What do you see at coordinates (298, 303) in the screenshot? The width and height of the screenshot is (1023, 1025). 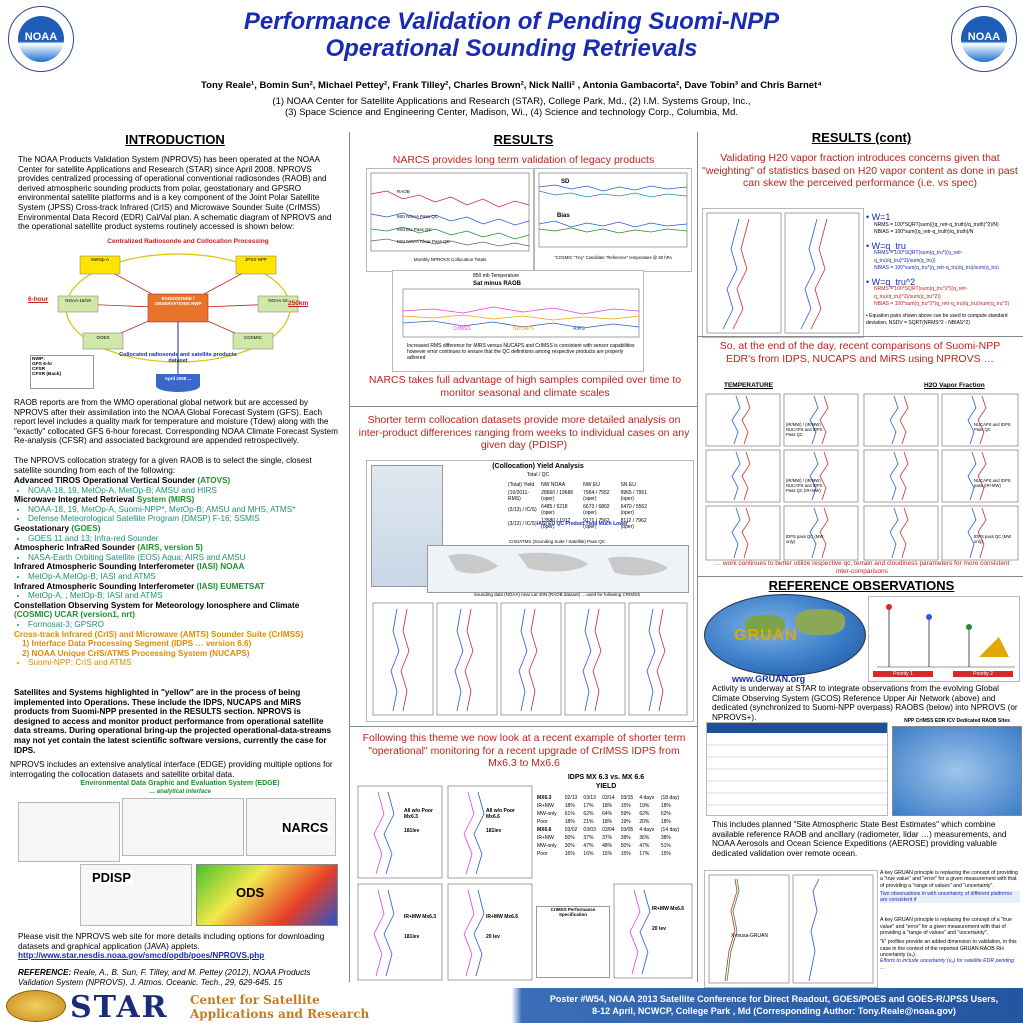 I see `schematic-right-label: 250km` at bounding box center [298, 303].